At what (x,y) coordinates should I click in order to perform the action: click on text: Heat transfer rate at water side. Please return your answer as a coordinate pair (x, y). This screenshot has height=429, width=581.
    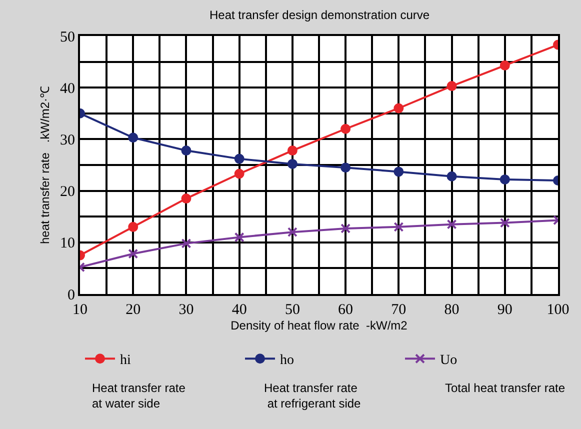
    Looking at the image, I should click on (139, 396).